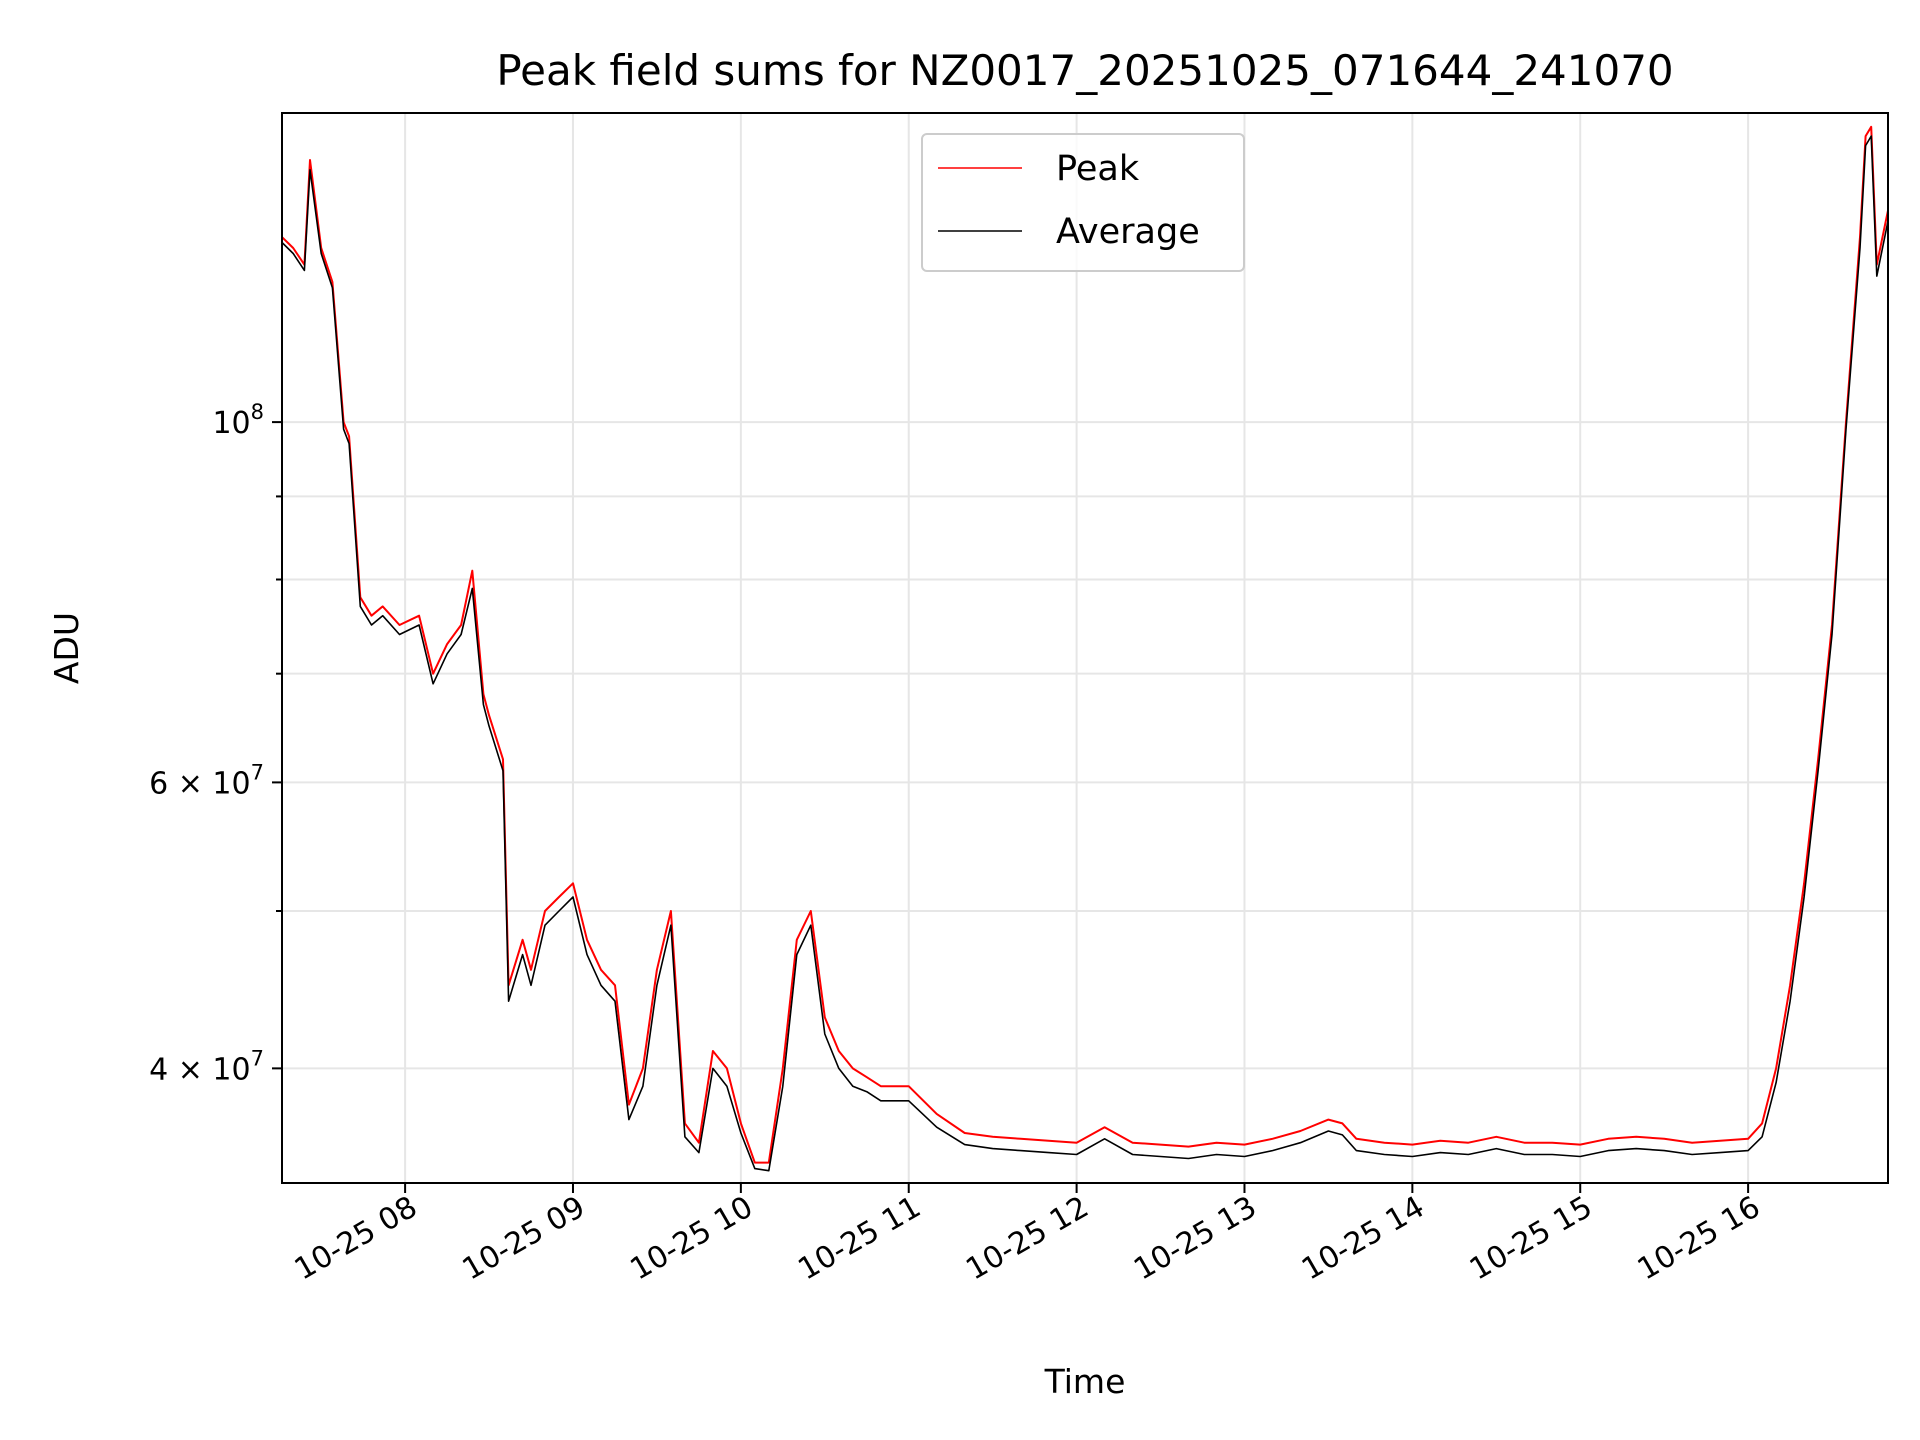 The height and width of the screenshot is (1440, 1920). Describe the element at coordinates (1098, 169) in the screenshot. I see `legend-peak-label: Peak` at that location.